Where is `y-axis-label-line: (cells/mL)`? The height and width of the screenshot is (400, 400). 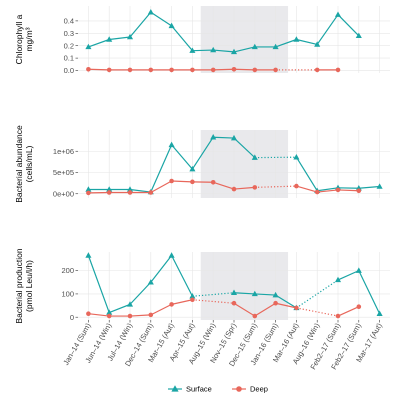
y-axis-label-line: (cells/mL) is located at coordinates (29, 163).